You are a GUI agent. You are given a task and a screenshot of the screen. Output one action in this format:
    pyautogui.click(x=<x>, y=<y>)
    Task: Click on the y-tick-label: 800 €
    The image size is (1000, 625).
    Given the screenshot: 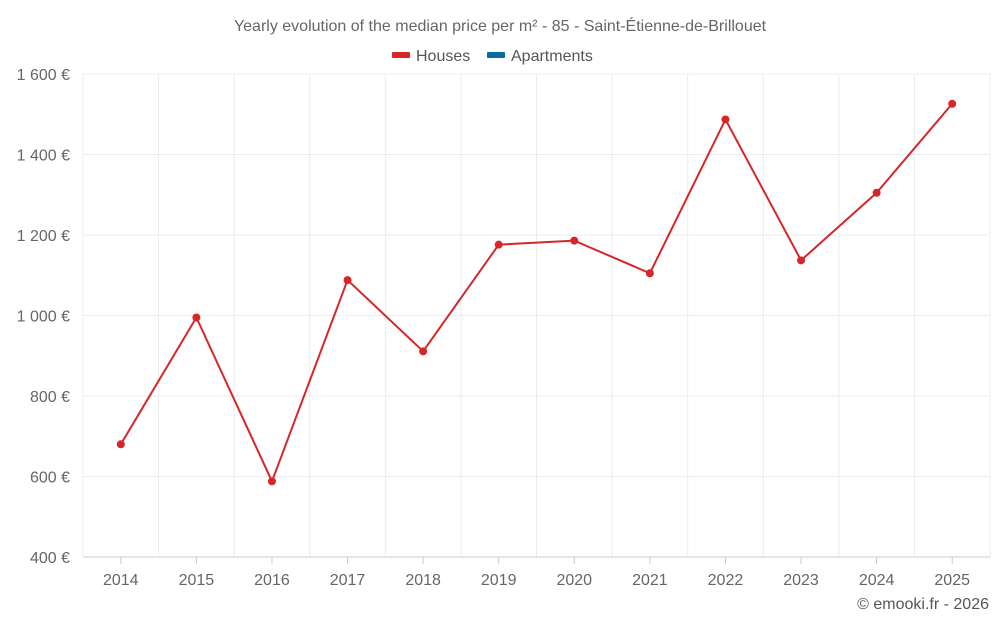 What is the action you would take?
    pyautogui.click(x=50, y=397)
    